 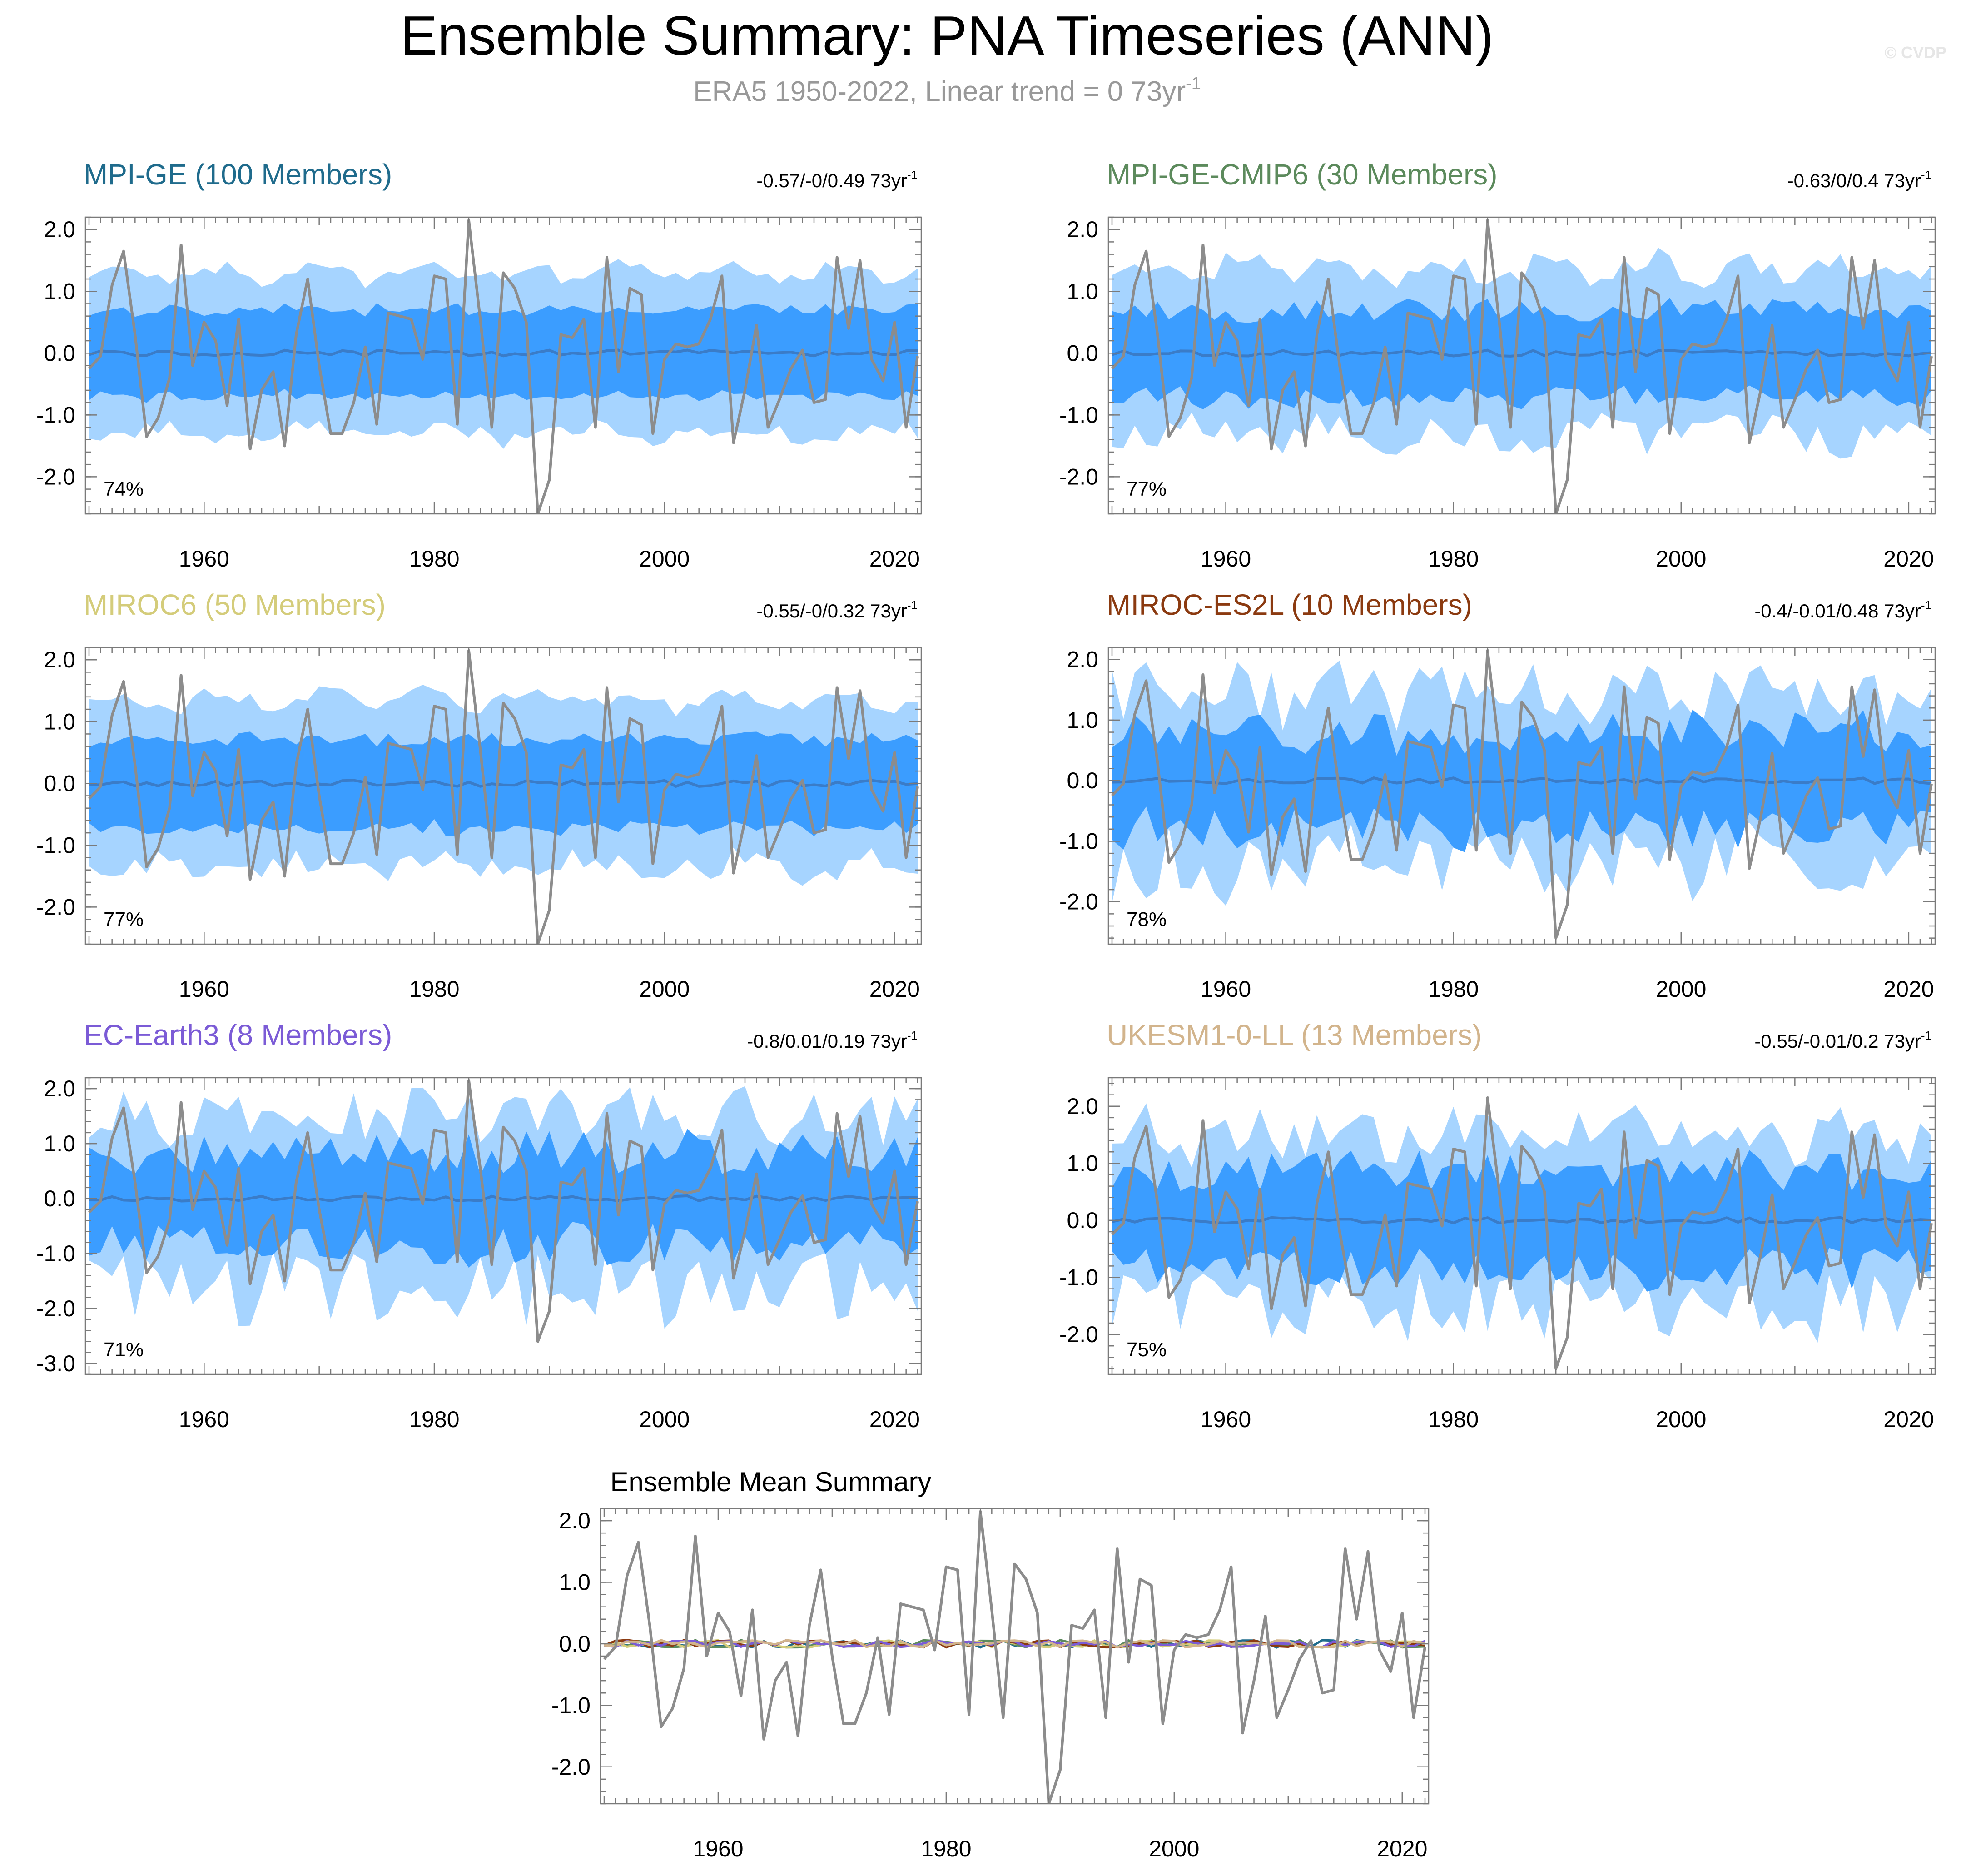 What do you see at coordinates (827, 1041) in the screenshot?
I see `trend-label-main: -0.8/0.01/0.19 73yr` at bounding box center [827, 1041].